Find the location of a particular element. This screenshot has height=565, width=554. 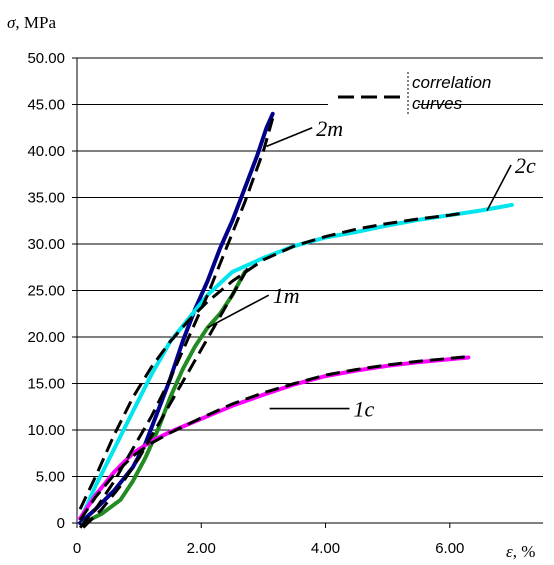

annotation-leader-1m is located at coordinates (238, 311).